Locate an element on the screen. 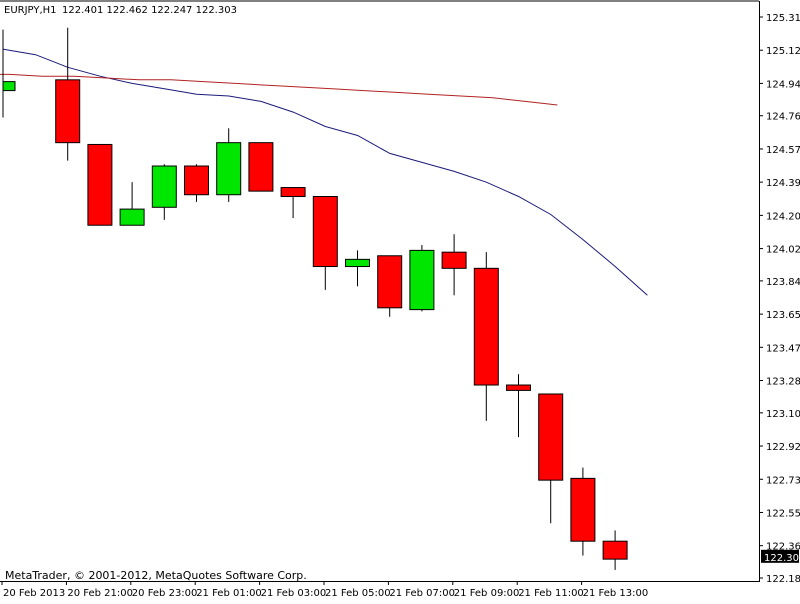  current-price-bg is located at coordinates (780, 556).